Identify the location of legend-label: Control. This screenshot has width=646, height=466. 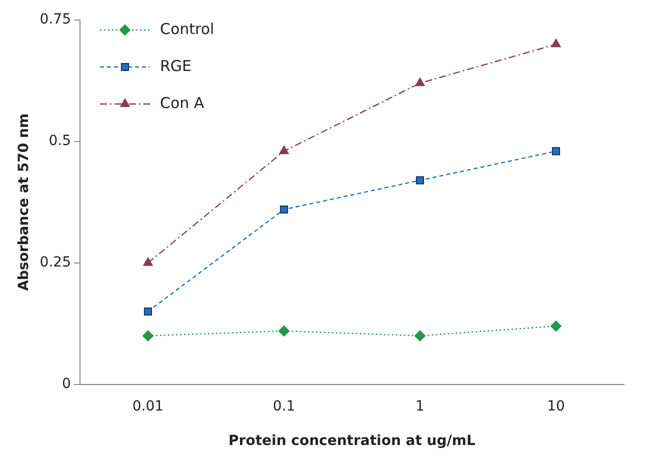
(187, 29).